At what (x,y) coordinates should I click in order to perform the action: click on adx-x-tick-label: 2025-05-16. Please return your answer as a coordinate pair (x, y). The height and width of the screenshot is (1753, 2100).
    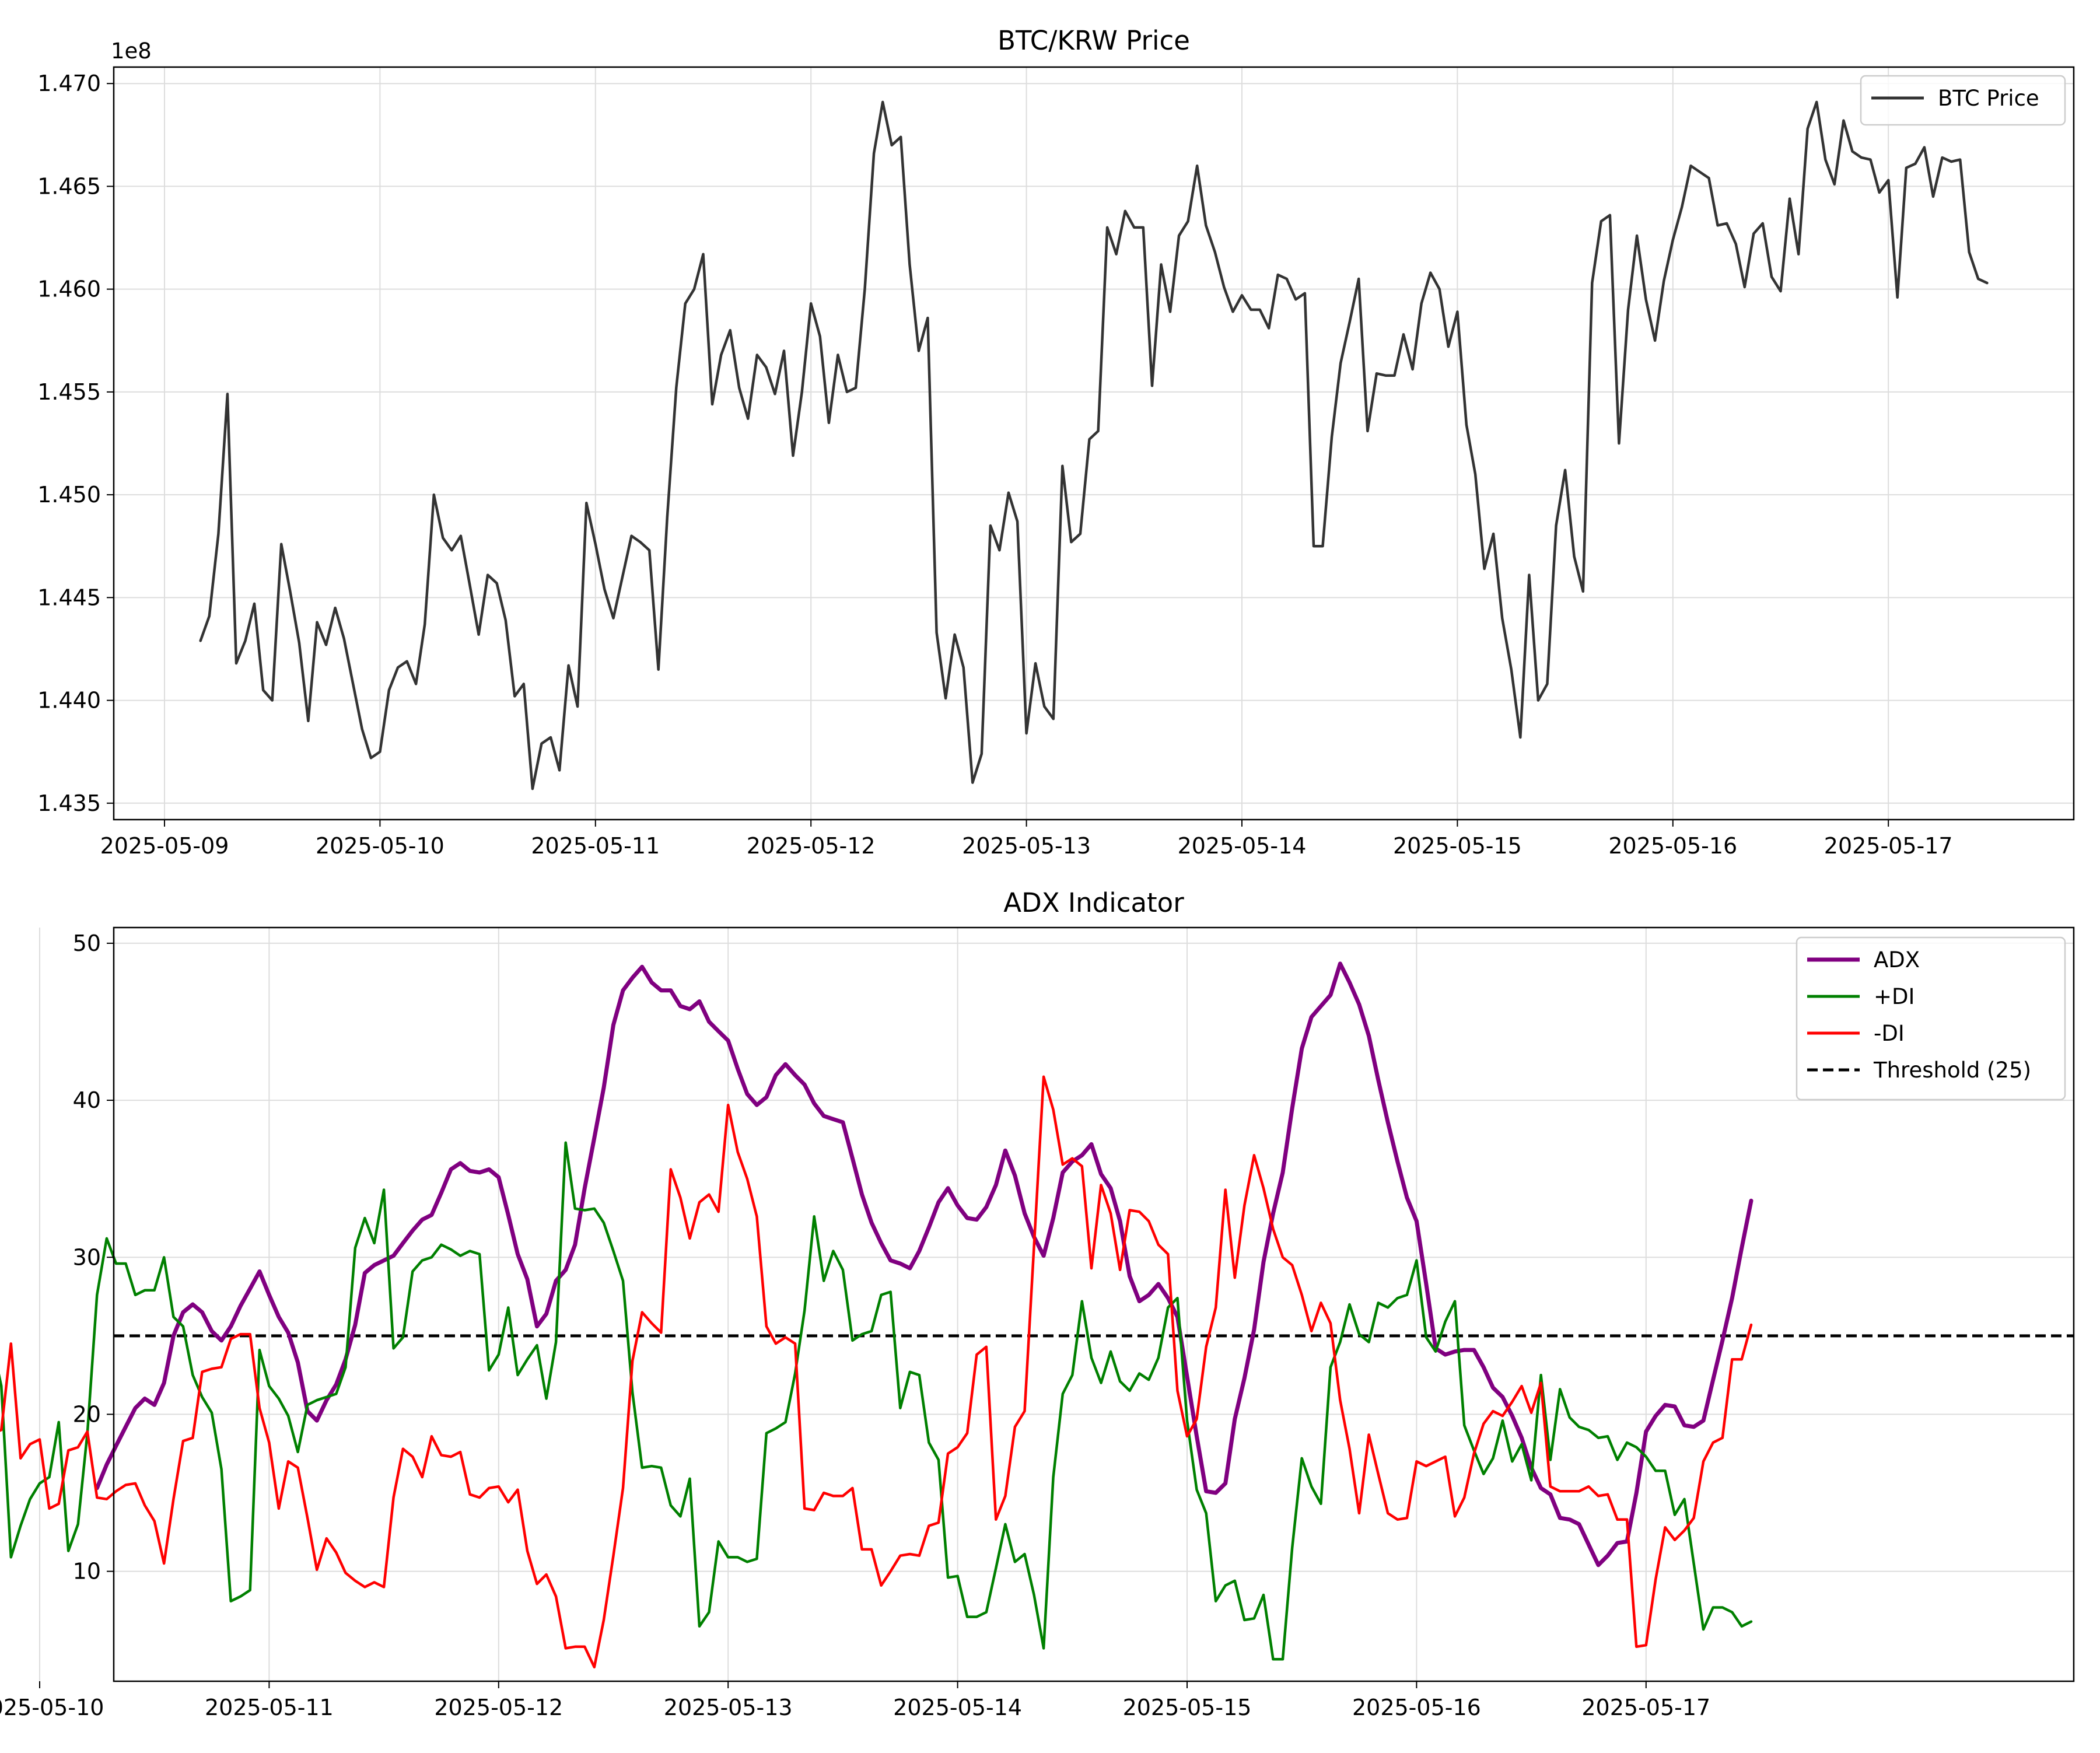
    Looking at the image, I should click on (1416, 1707).